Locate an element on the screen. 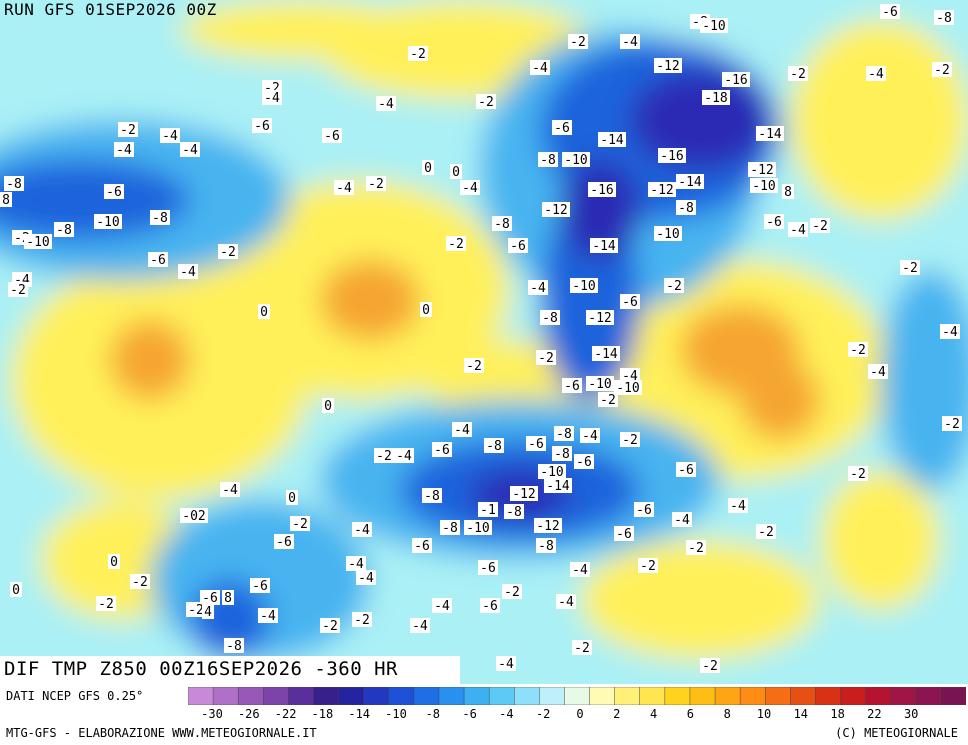 The width and height of the screenshot is (968, 745). contour-label-text: -12 is located at coordinates (667, 66).